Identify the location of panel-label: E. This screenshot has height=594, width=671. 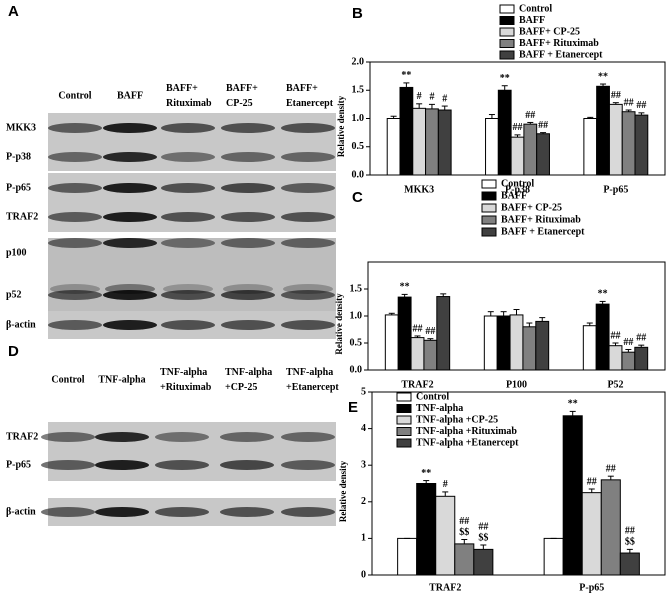
(353, 407).